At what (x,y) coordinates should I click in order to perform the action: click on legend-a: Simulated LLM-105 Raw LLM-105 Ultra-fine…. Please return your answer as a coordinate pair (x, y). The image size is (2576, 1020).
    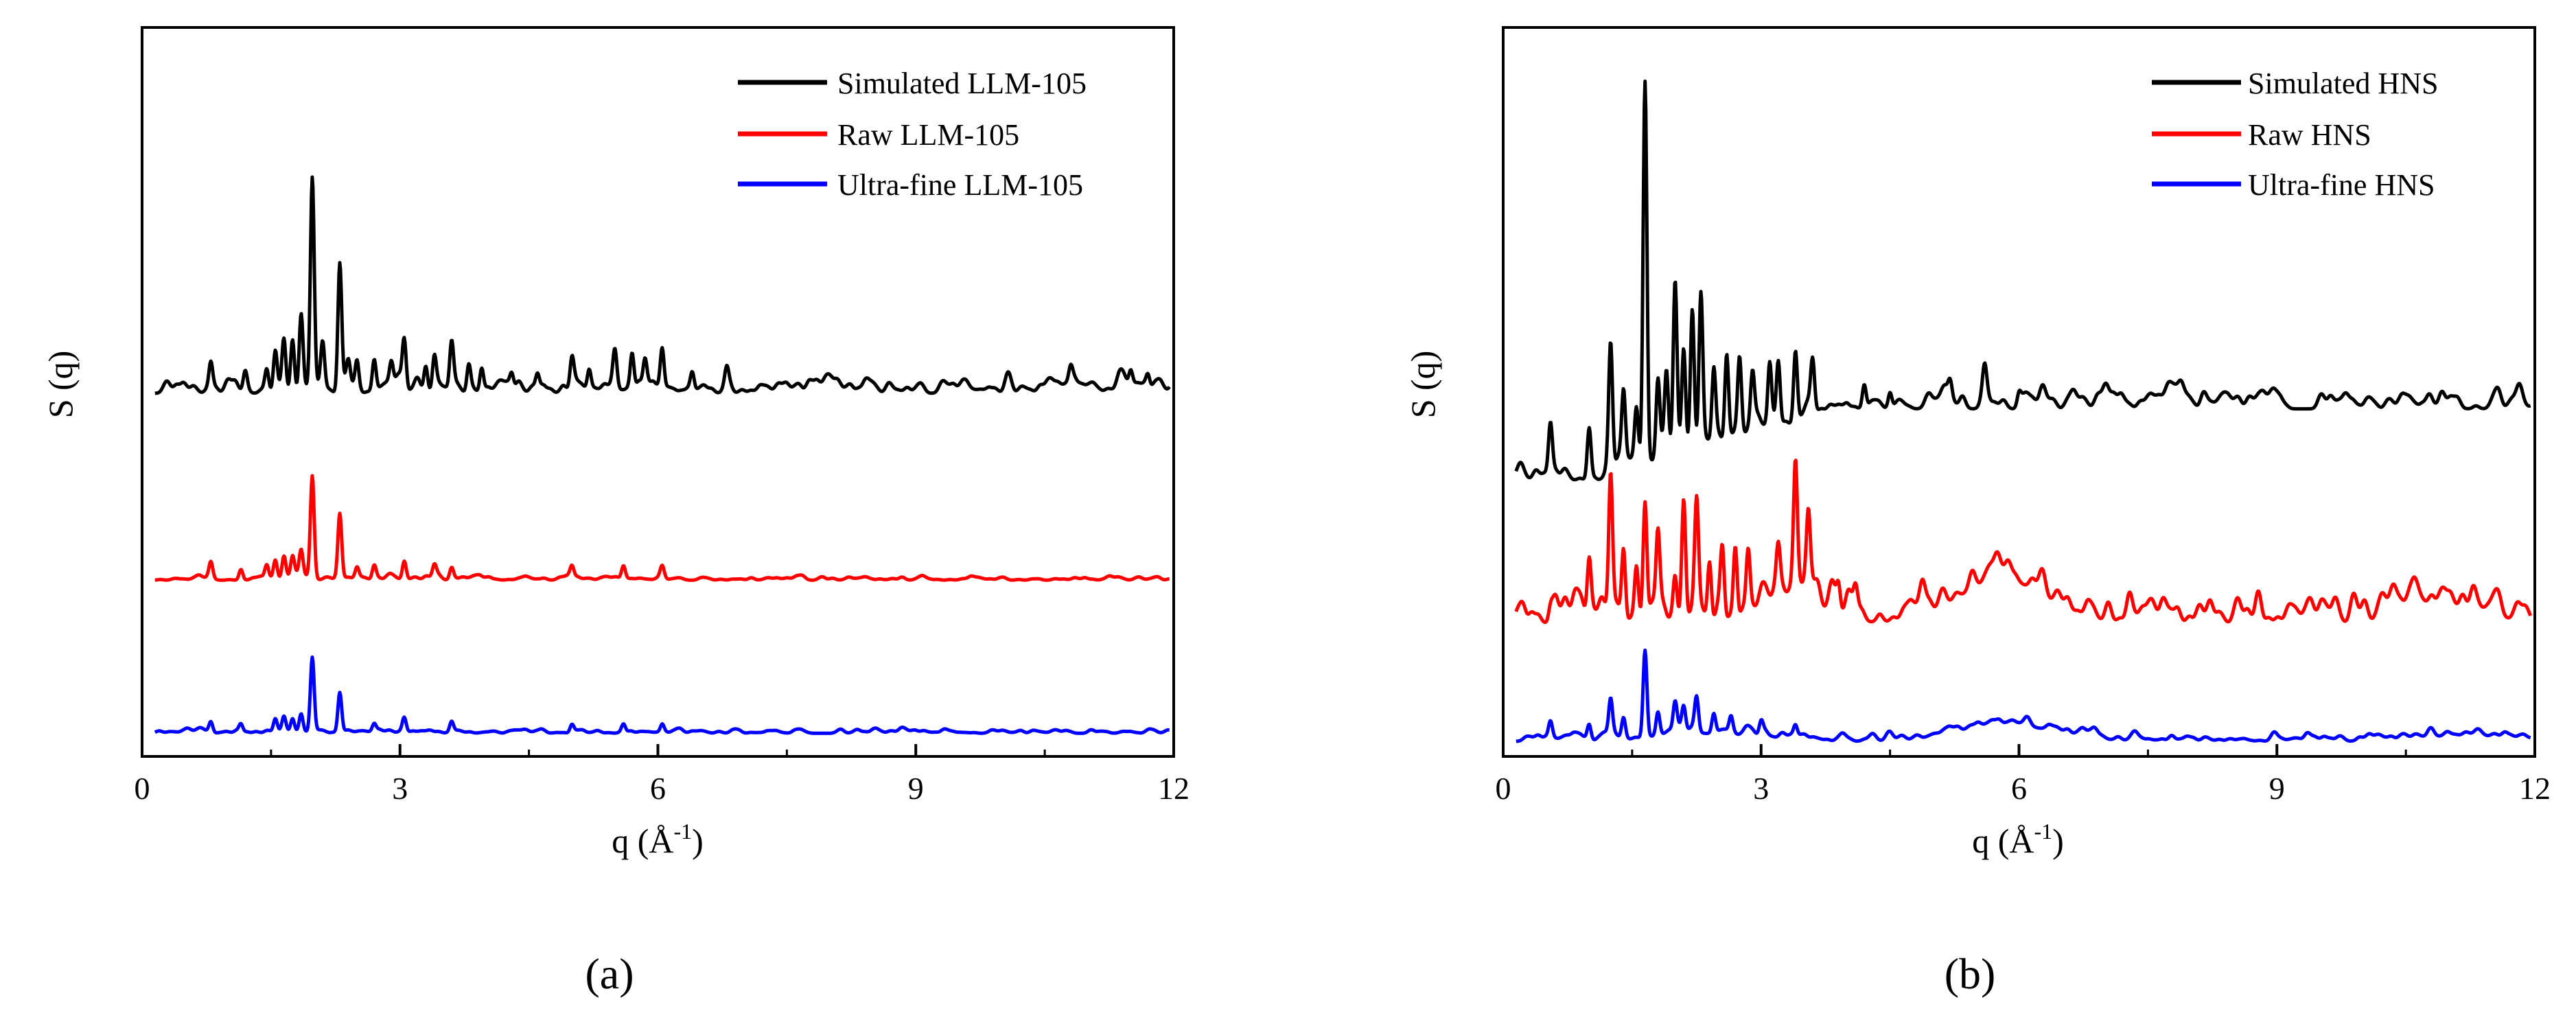
    Looking at the image, I should click on (912, 134).